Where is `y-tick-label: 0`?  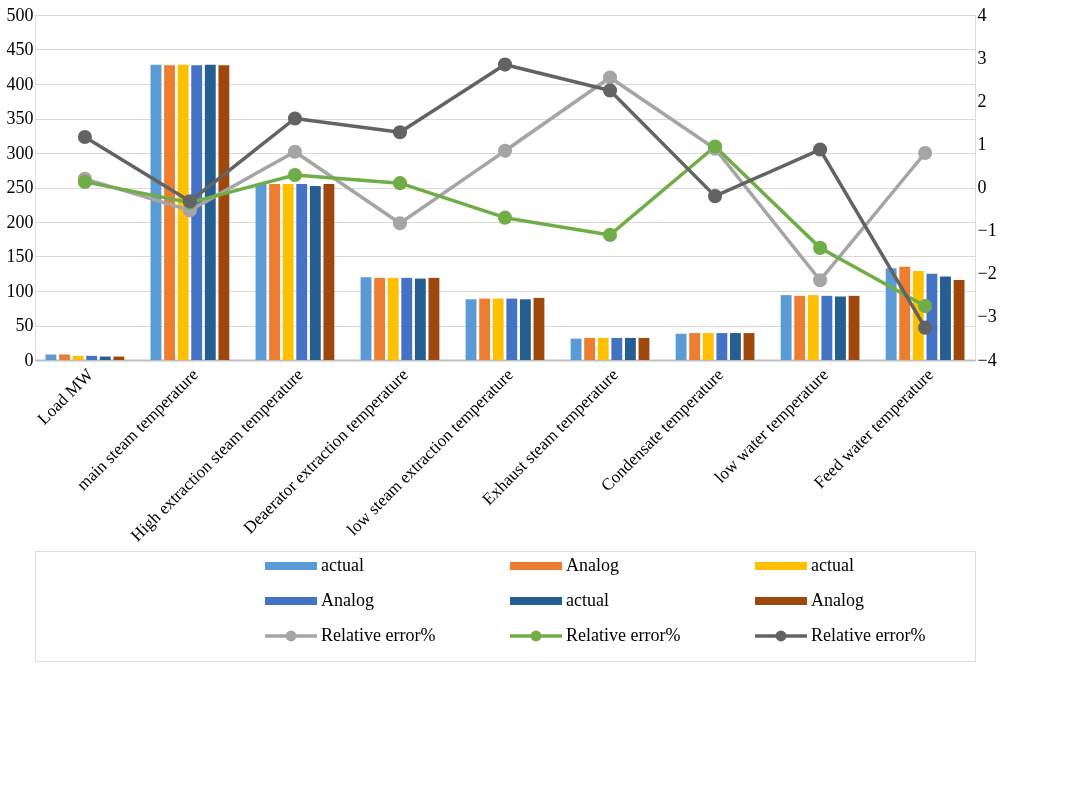
y-tick-label: 0 is located at coordinates (29, 359).